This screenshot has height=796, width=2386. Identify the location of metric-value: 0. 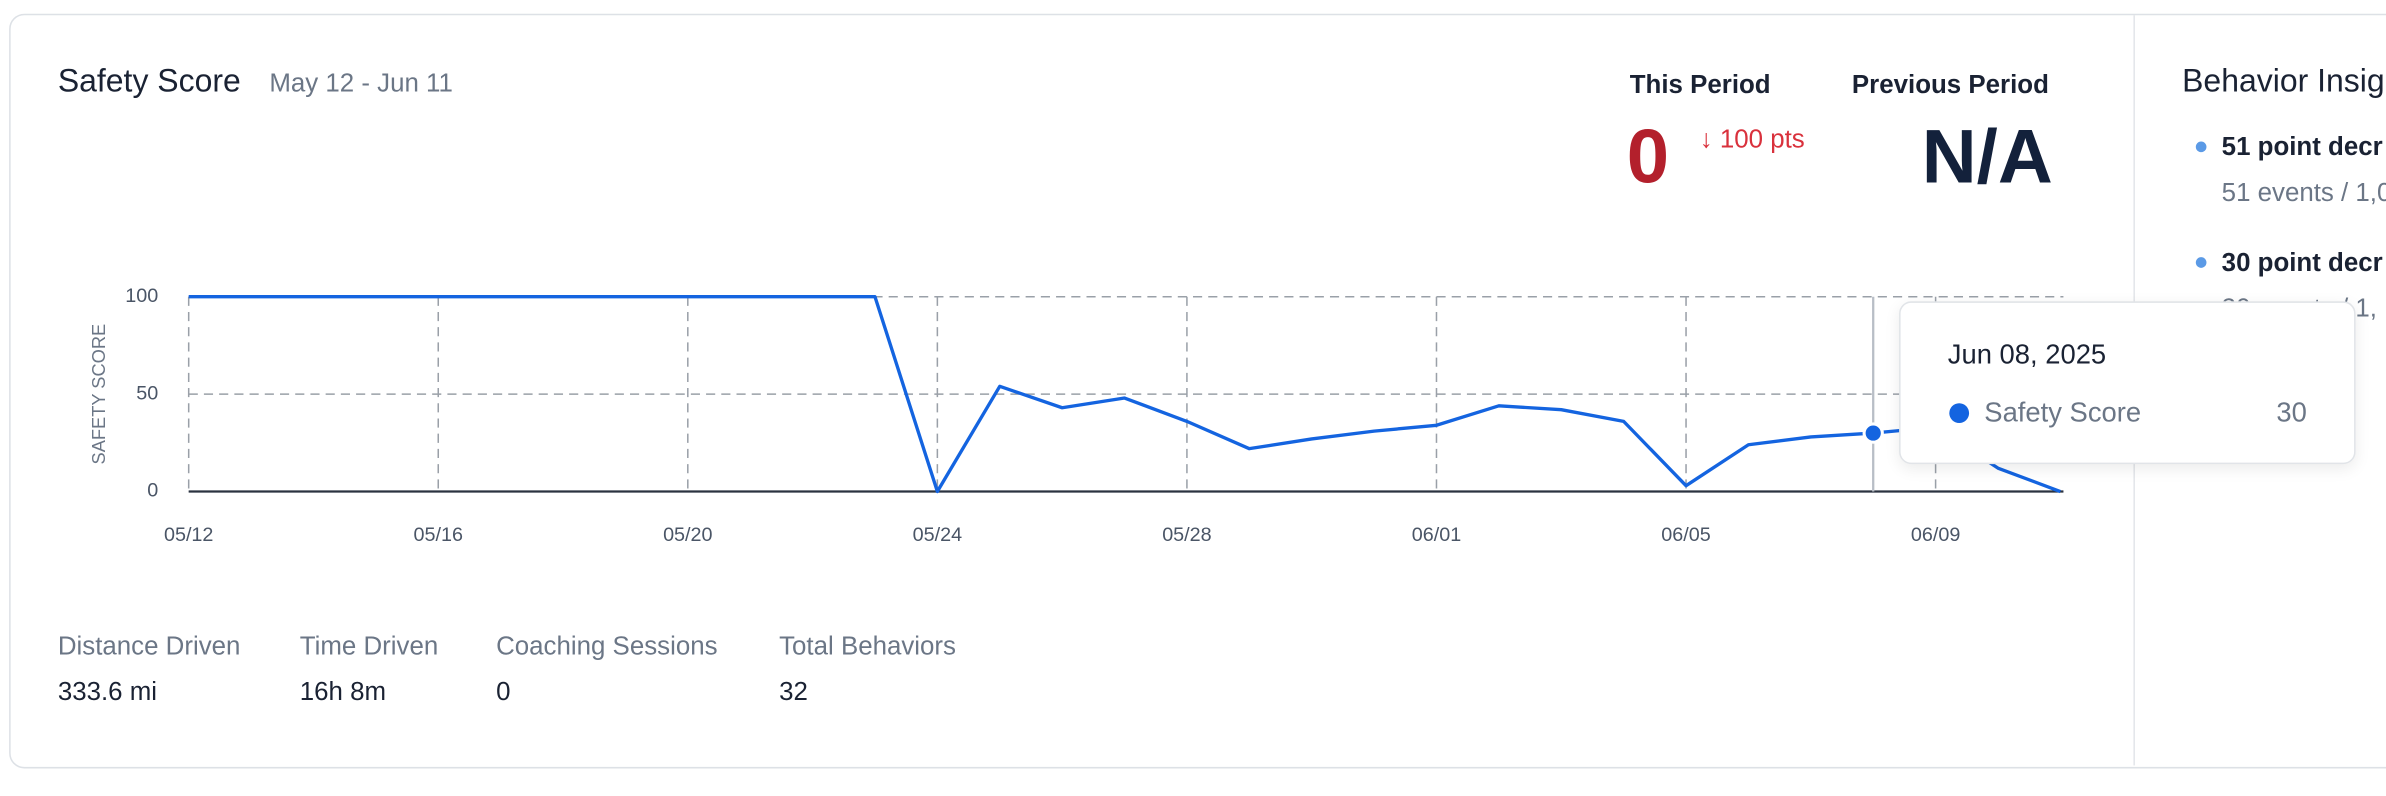
(503, 692).